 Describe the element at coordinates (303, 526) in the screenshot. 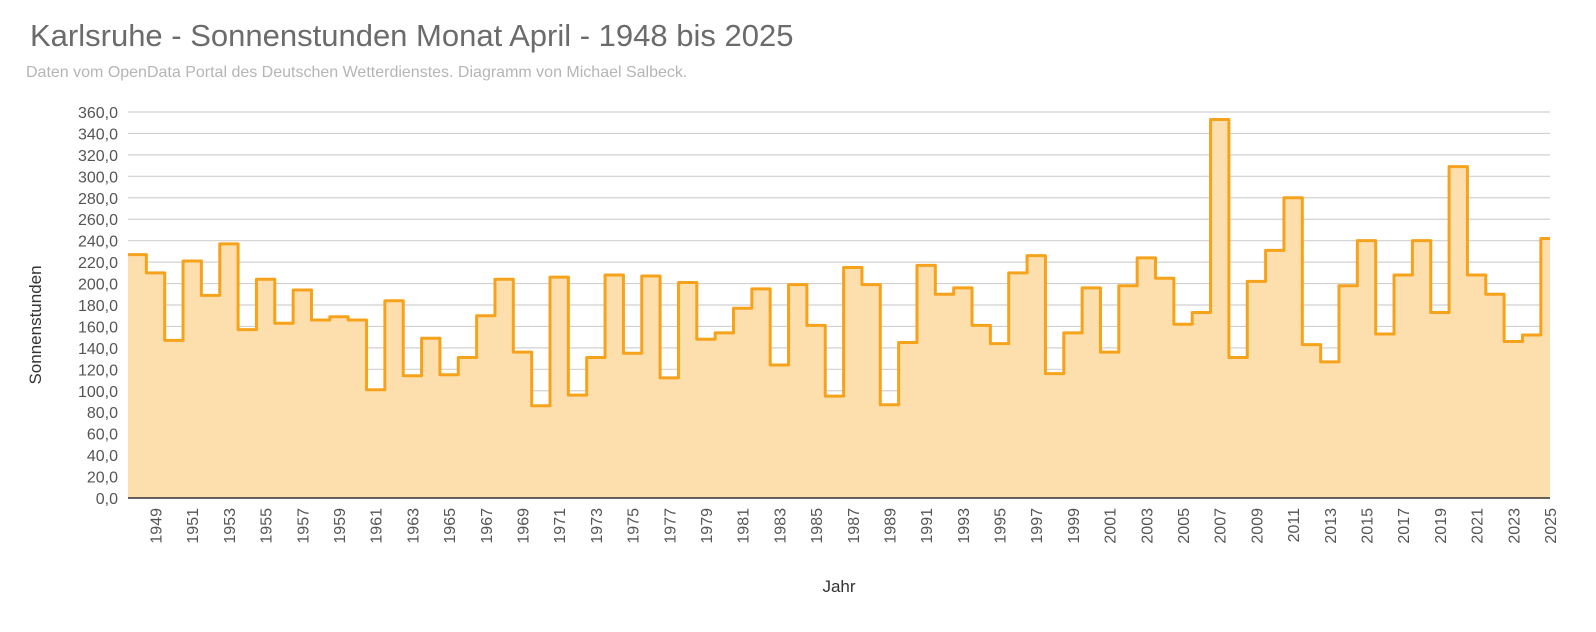

I see `x-tick-label: 1957` at that location.